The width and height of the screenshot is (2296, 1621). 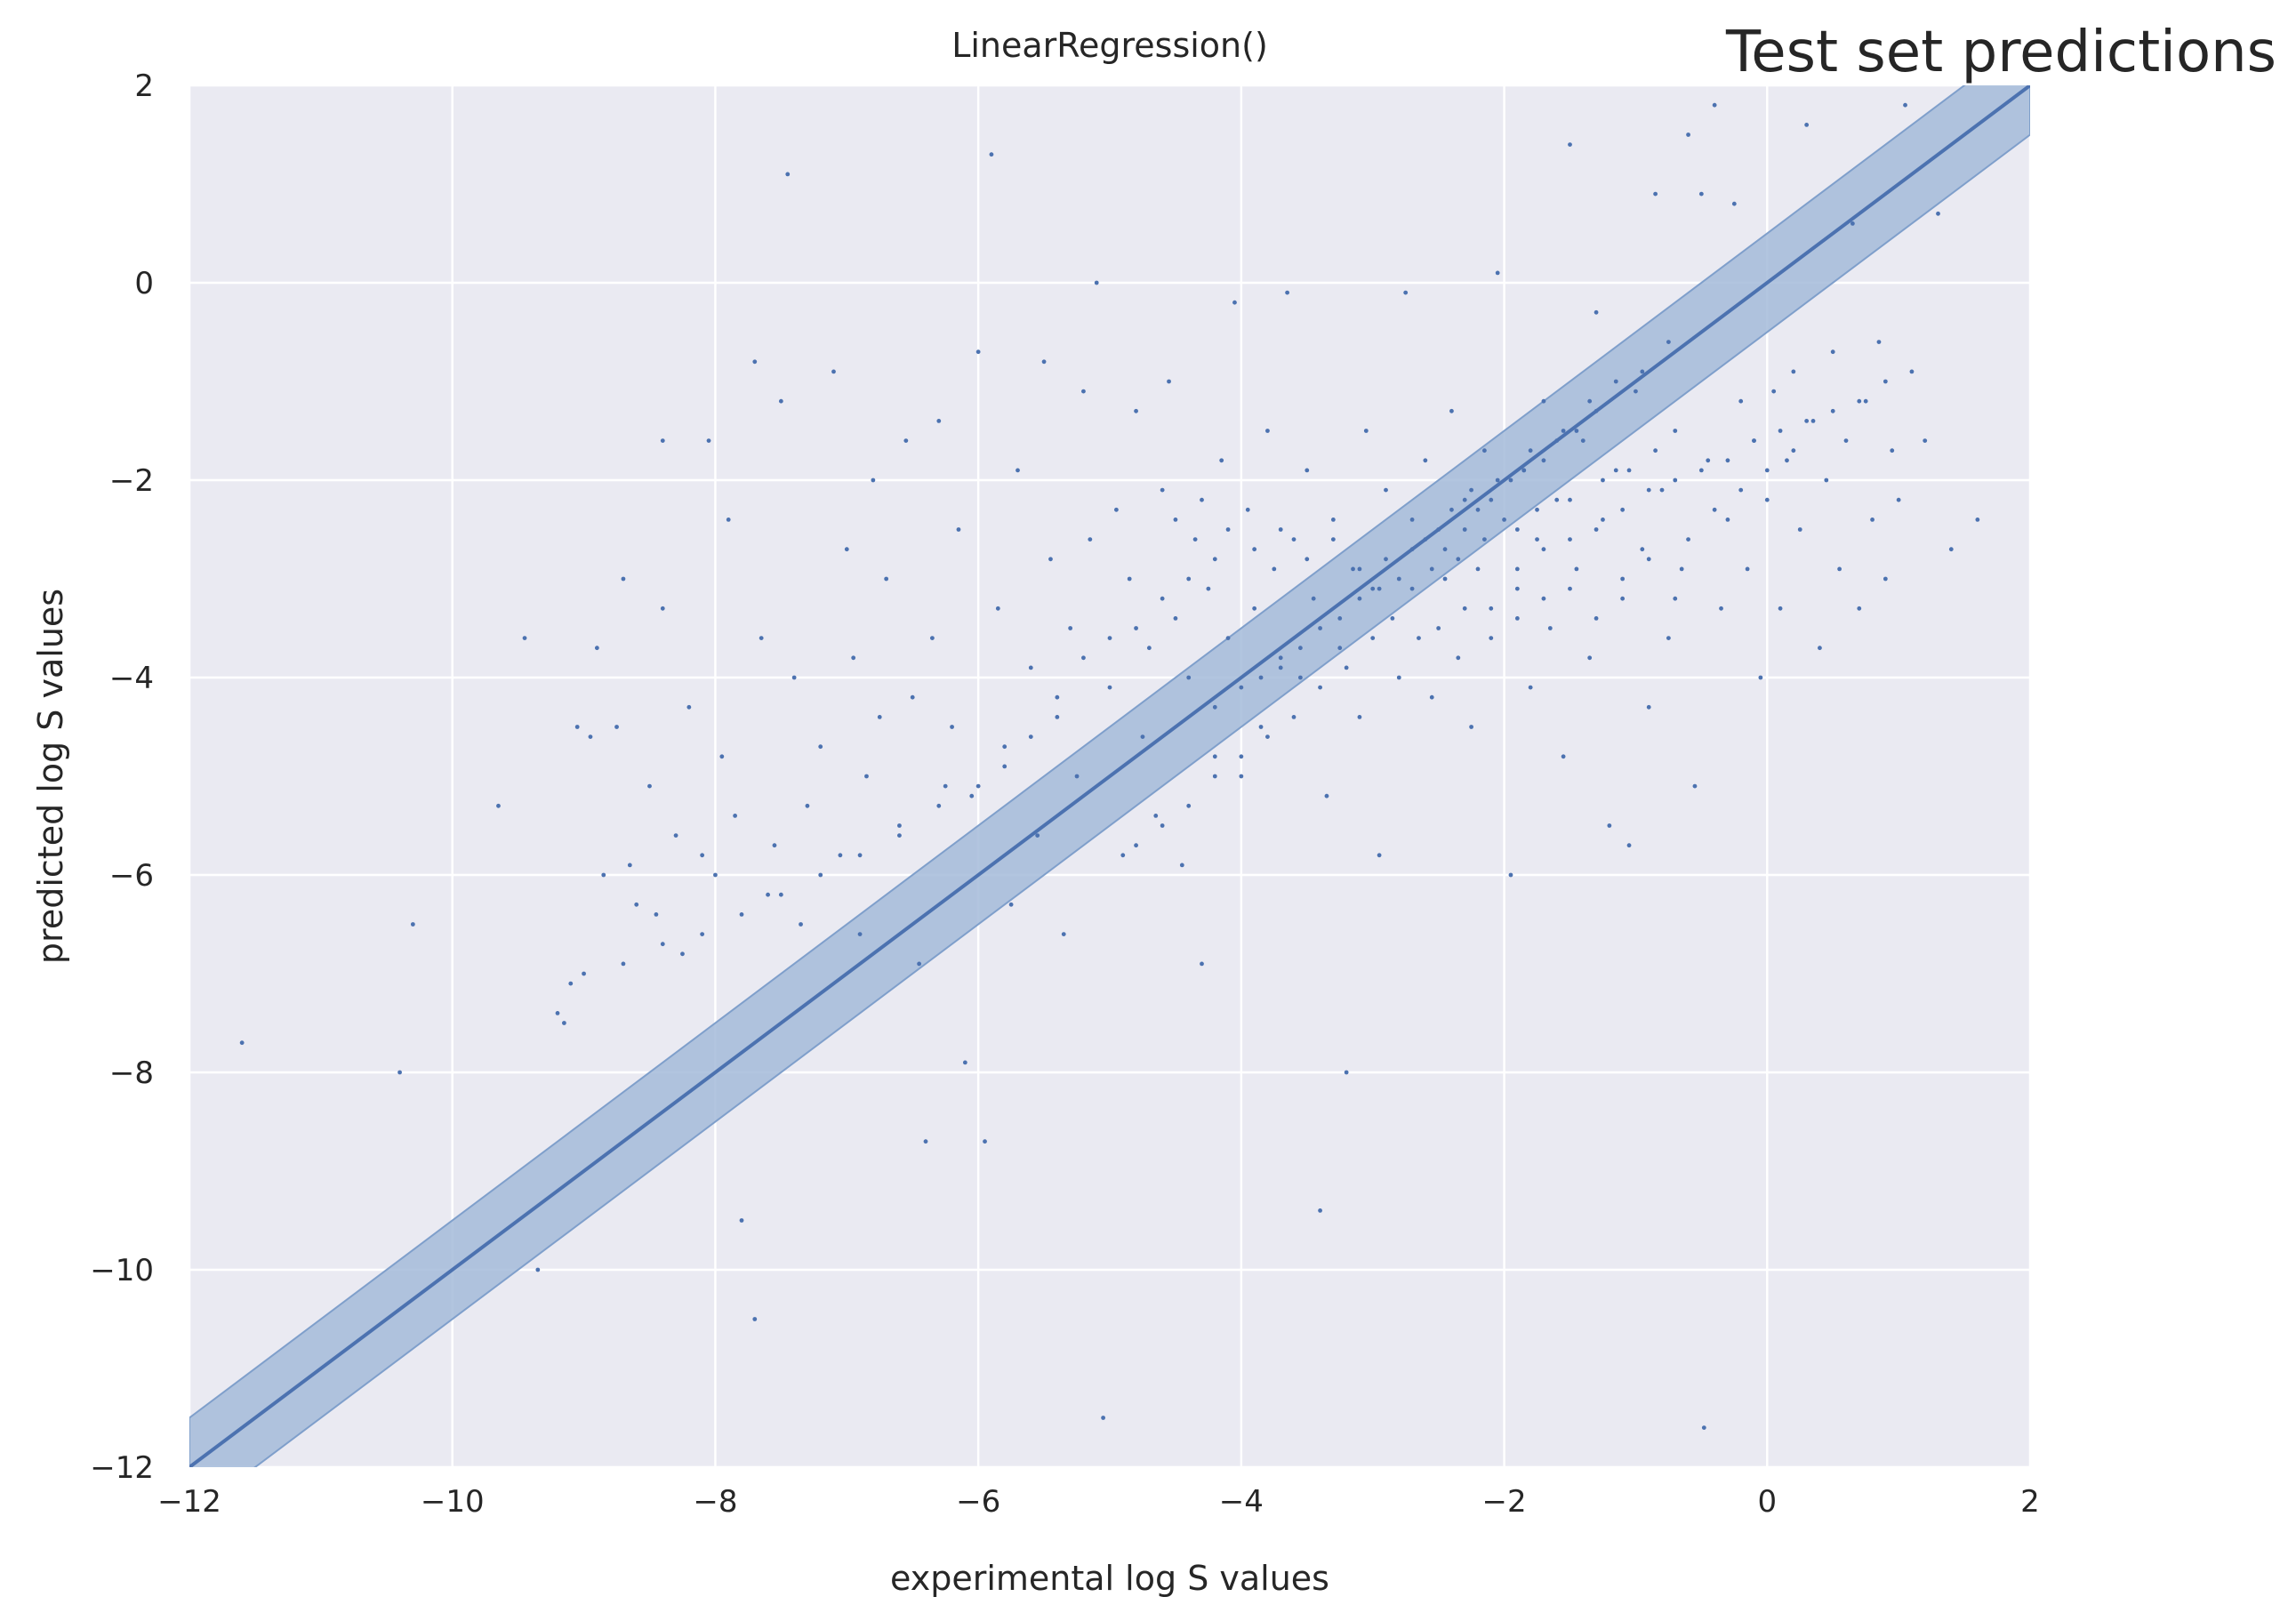 I want to click on chart-title: LinearRegression(), so click(x=1109, y=45).